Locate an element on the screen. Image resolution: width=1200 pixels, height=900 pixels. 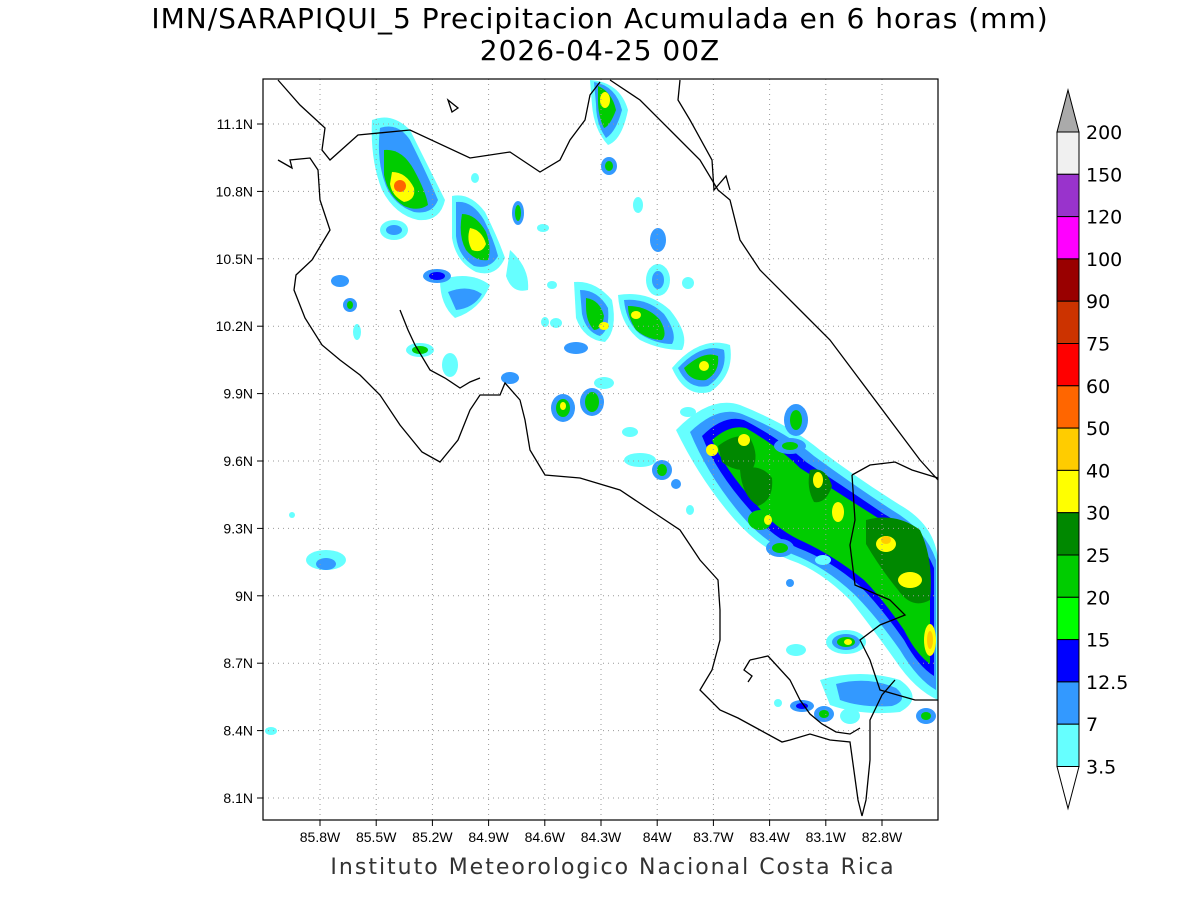
lon-tick-label: 84.9W is located at coordinates (488, 837).